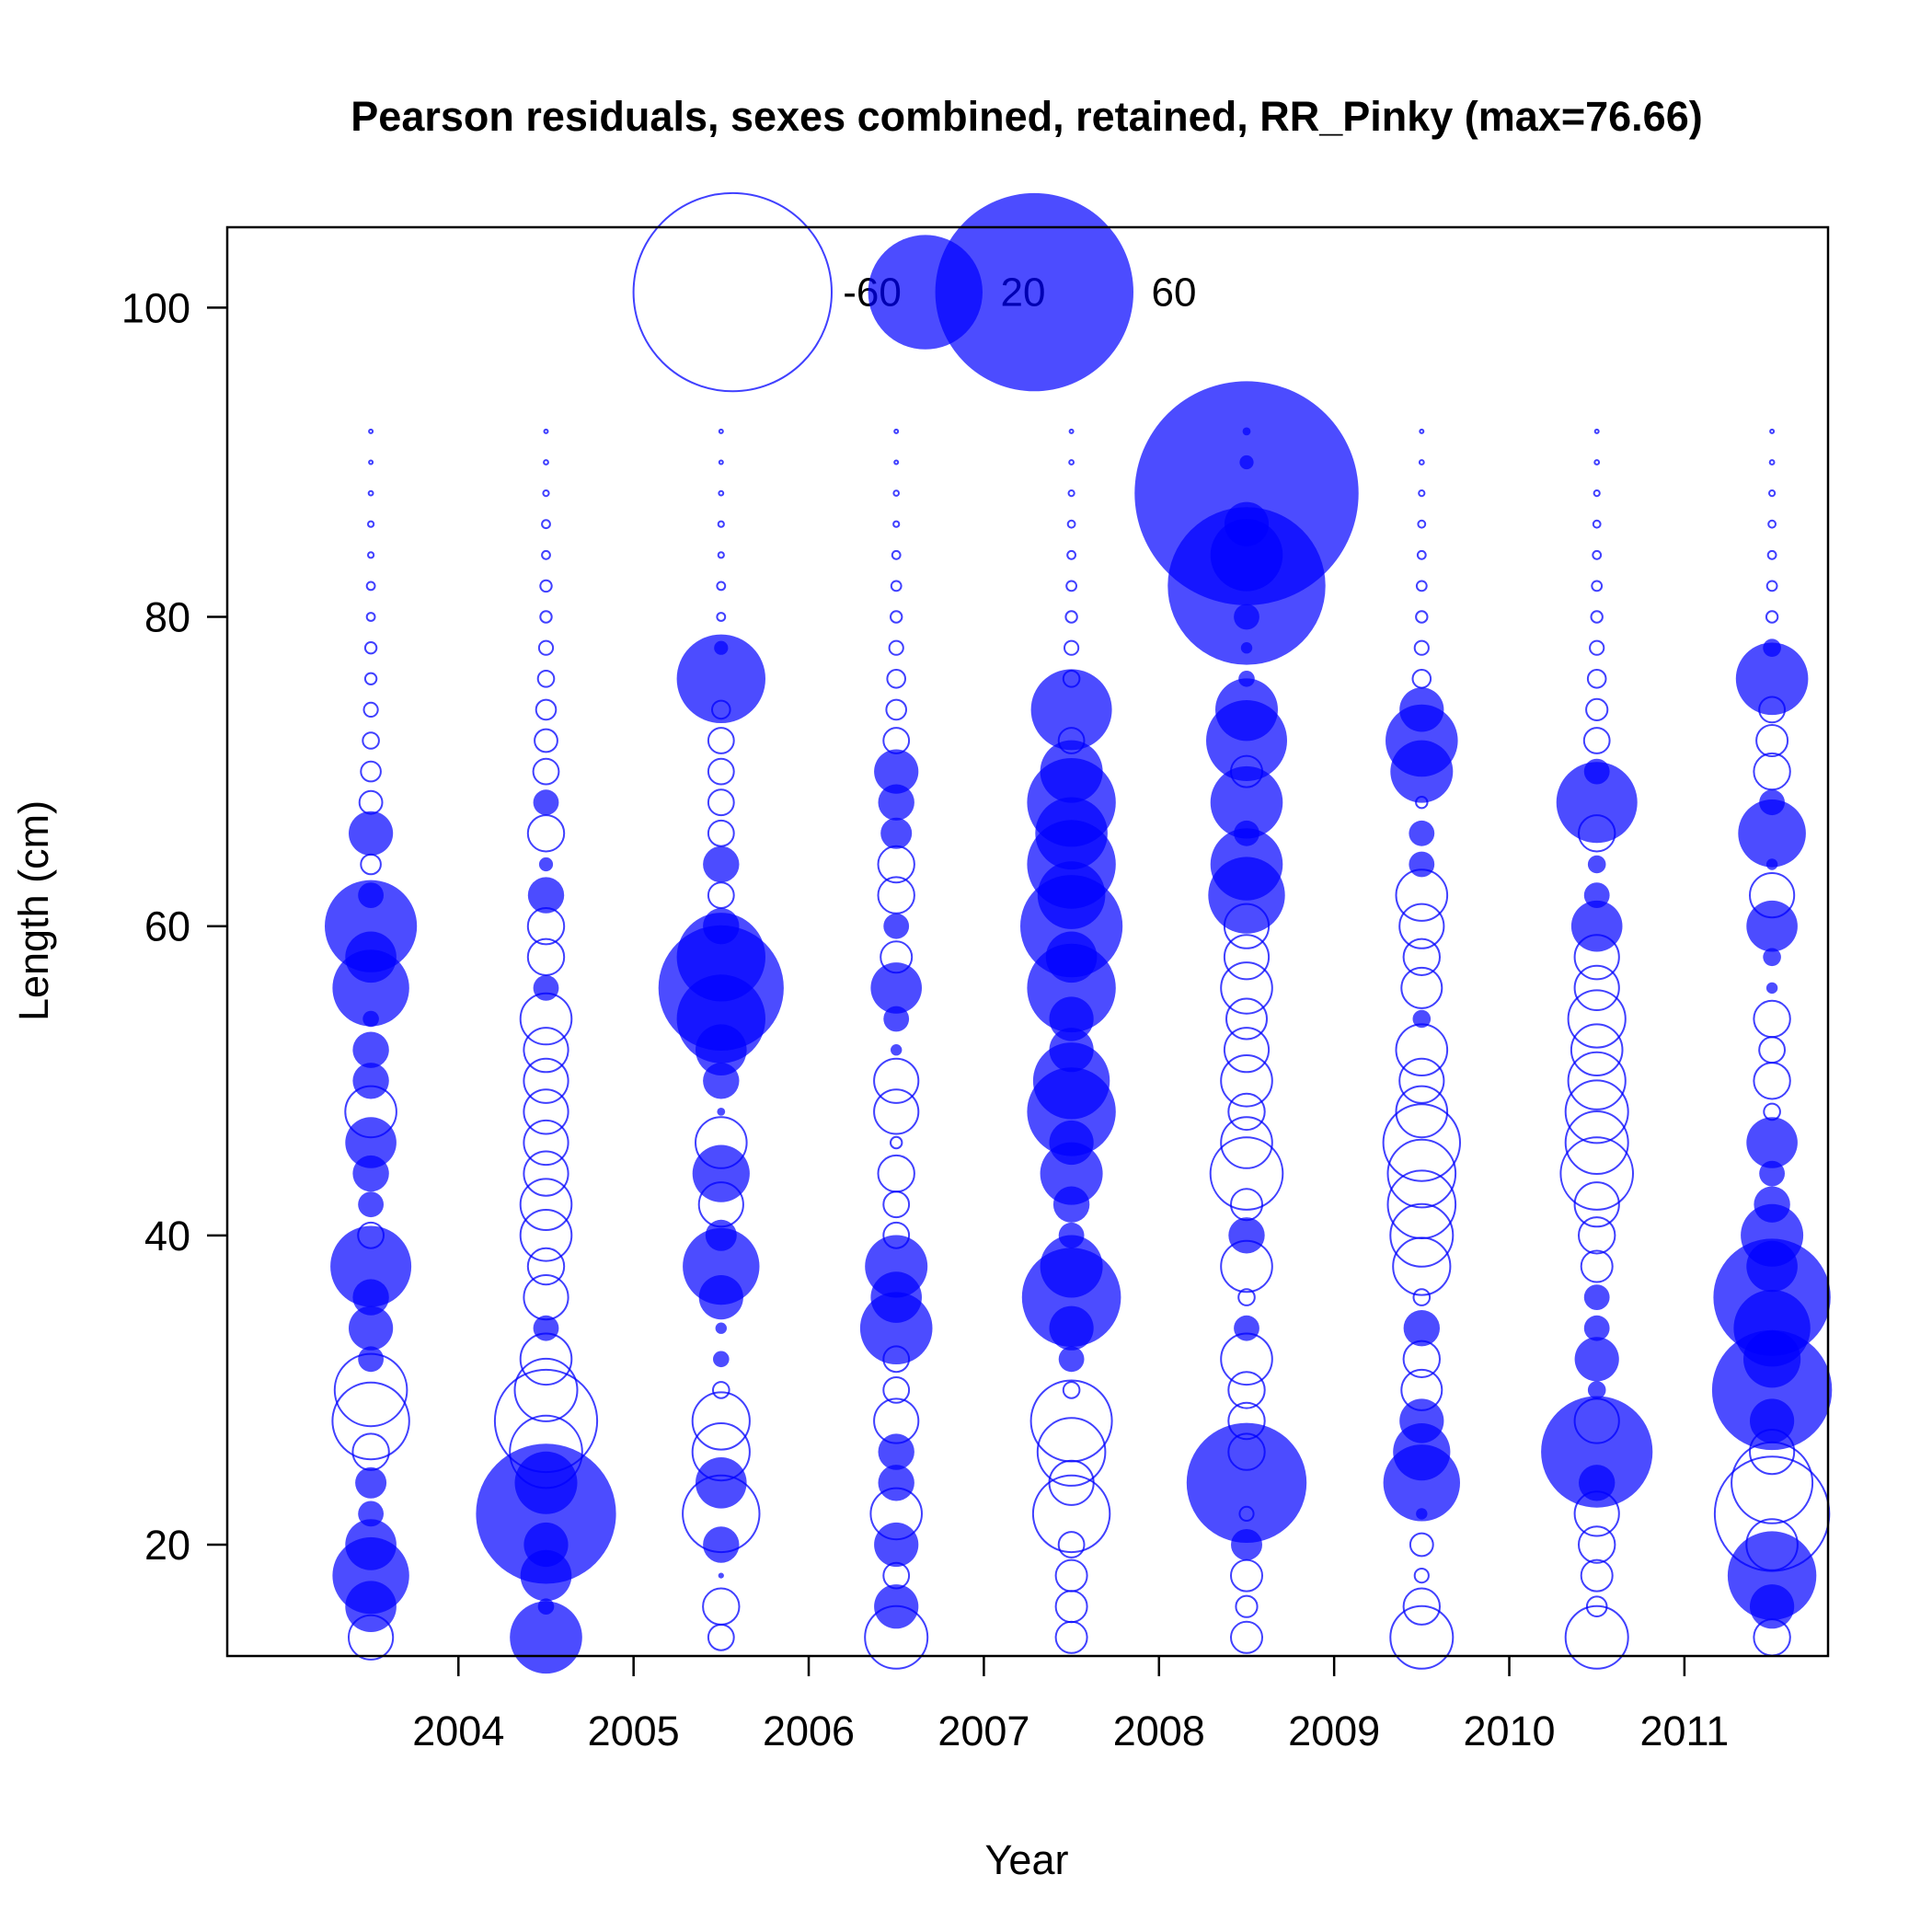  I want to click on x-tick-label: 2007, so click(983, 1731).